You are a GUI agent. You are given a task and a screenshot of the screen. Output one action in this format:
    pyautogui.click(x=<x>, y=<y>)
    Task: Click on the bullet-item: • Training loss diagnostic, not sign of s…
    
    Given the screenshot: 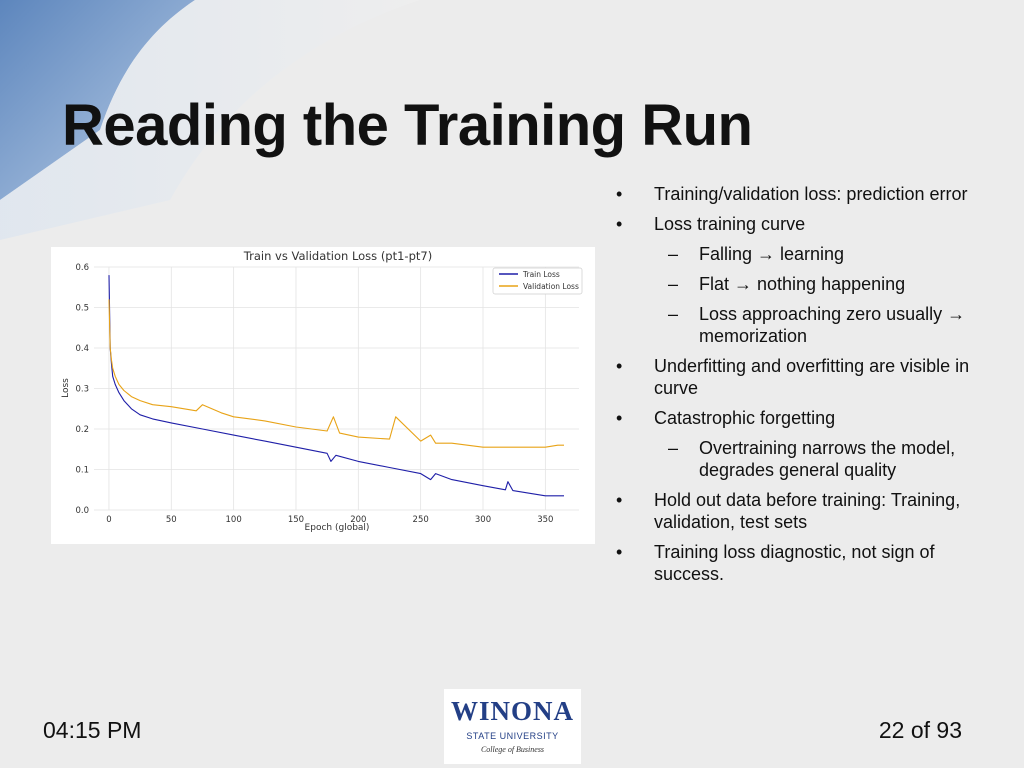 What is the action you would take?
    pyautogui.click(x=811, y=563)
    